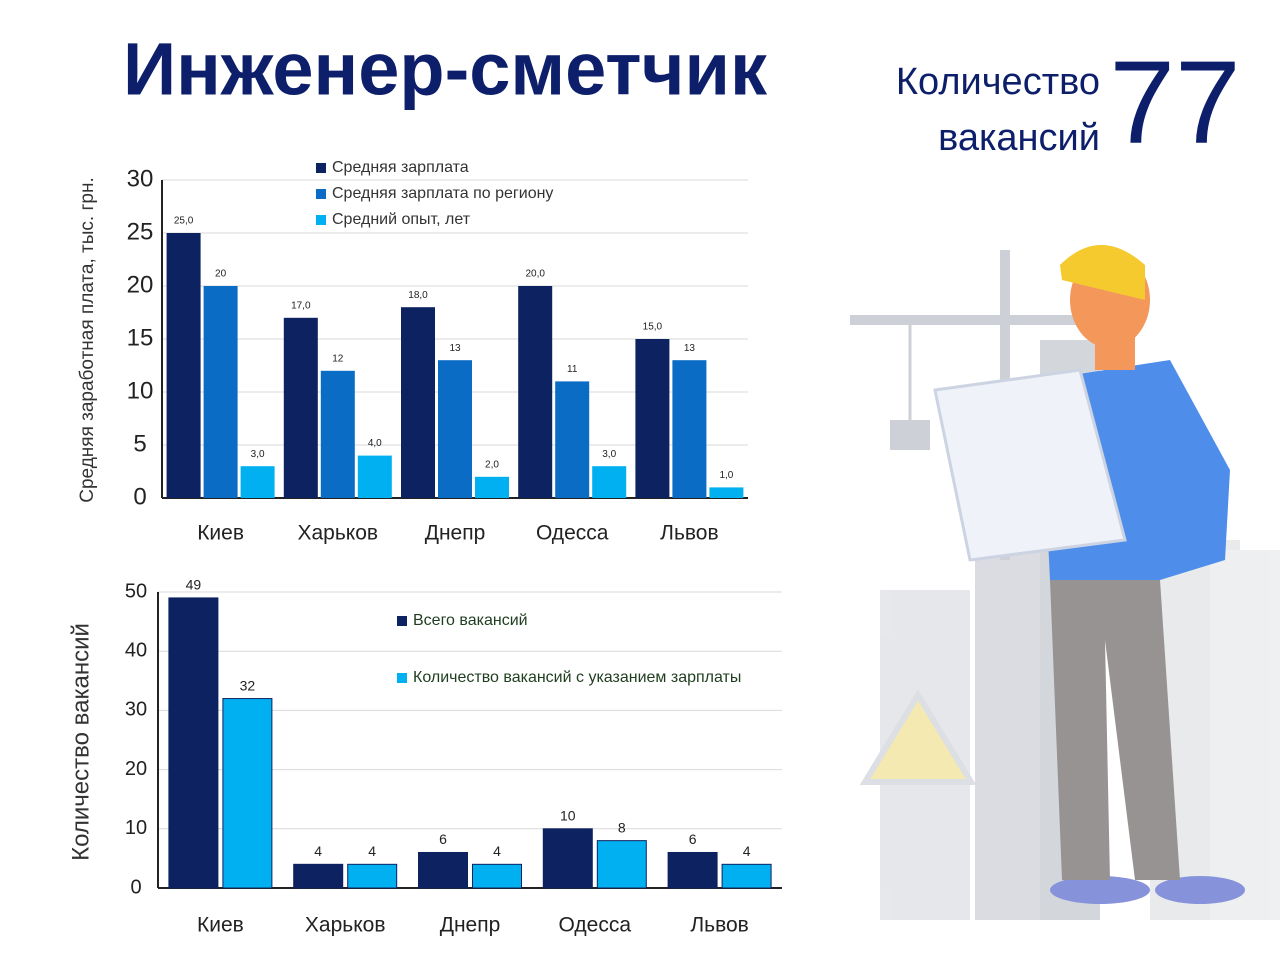 The height and width of the screenshot is (960, 1280). Describe the element at coordinates (136, 591) in the screenshot. I see `y-tick-label: 50` at that location.